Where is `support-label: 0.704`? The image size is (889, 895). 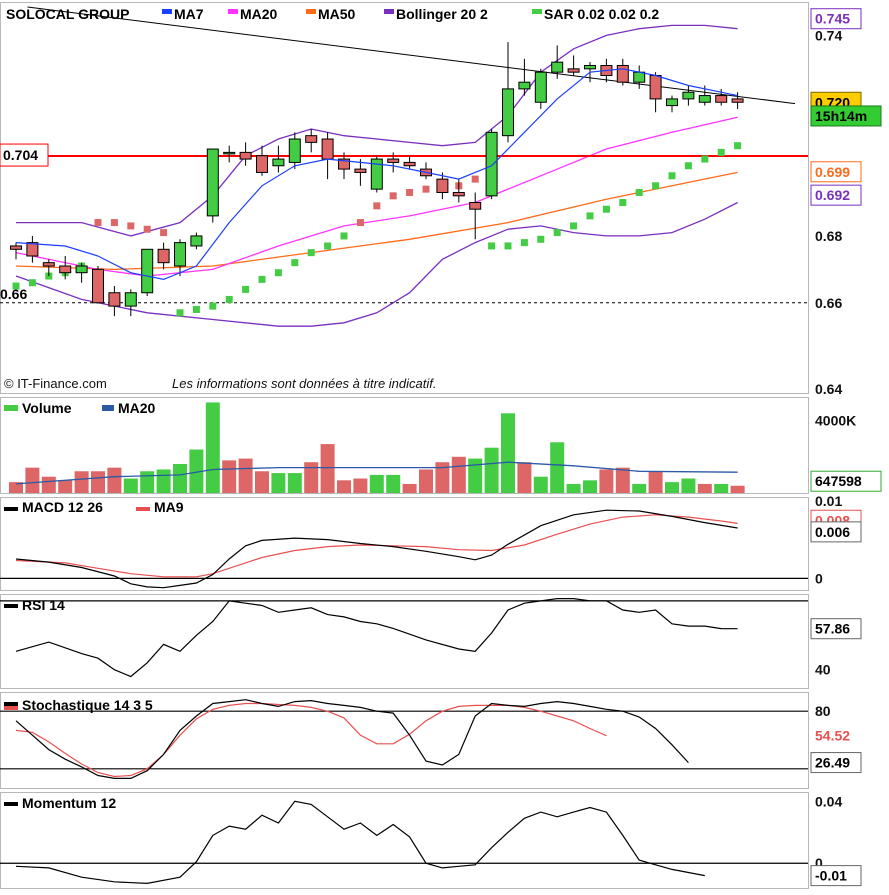
support-label: 0.704 is located at coordinates (20, 155).